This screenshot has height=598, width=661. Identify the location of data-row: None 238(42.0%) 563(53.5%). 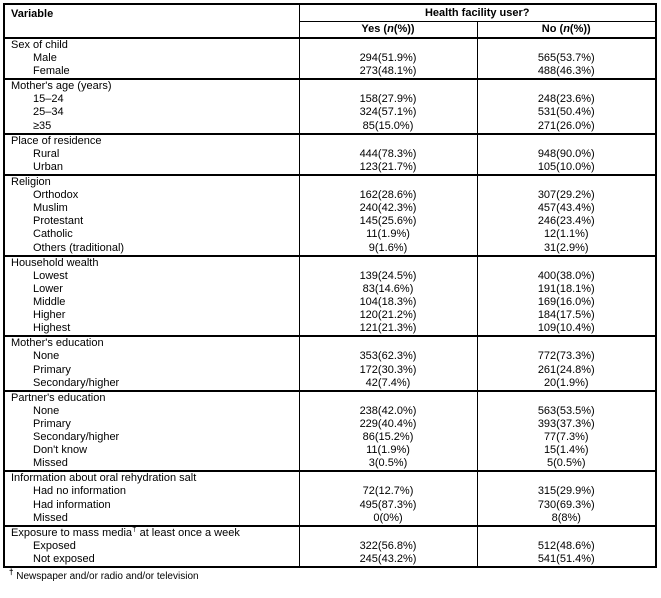
(330, 411).